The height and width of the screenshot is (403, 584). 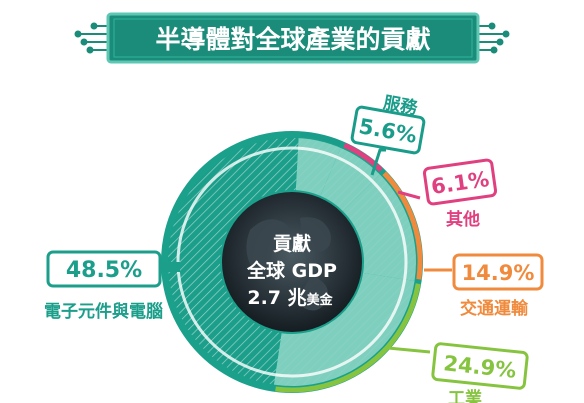 I want to click on callout-electronics-value: 48.5%, so click(x=104, y=270).